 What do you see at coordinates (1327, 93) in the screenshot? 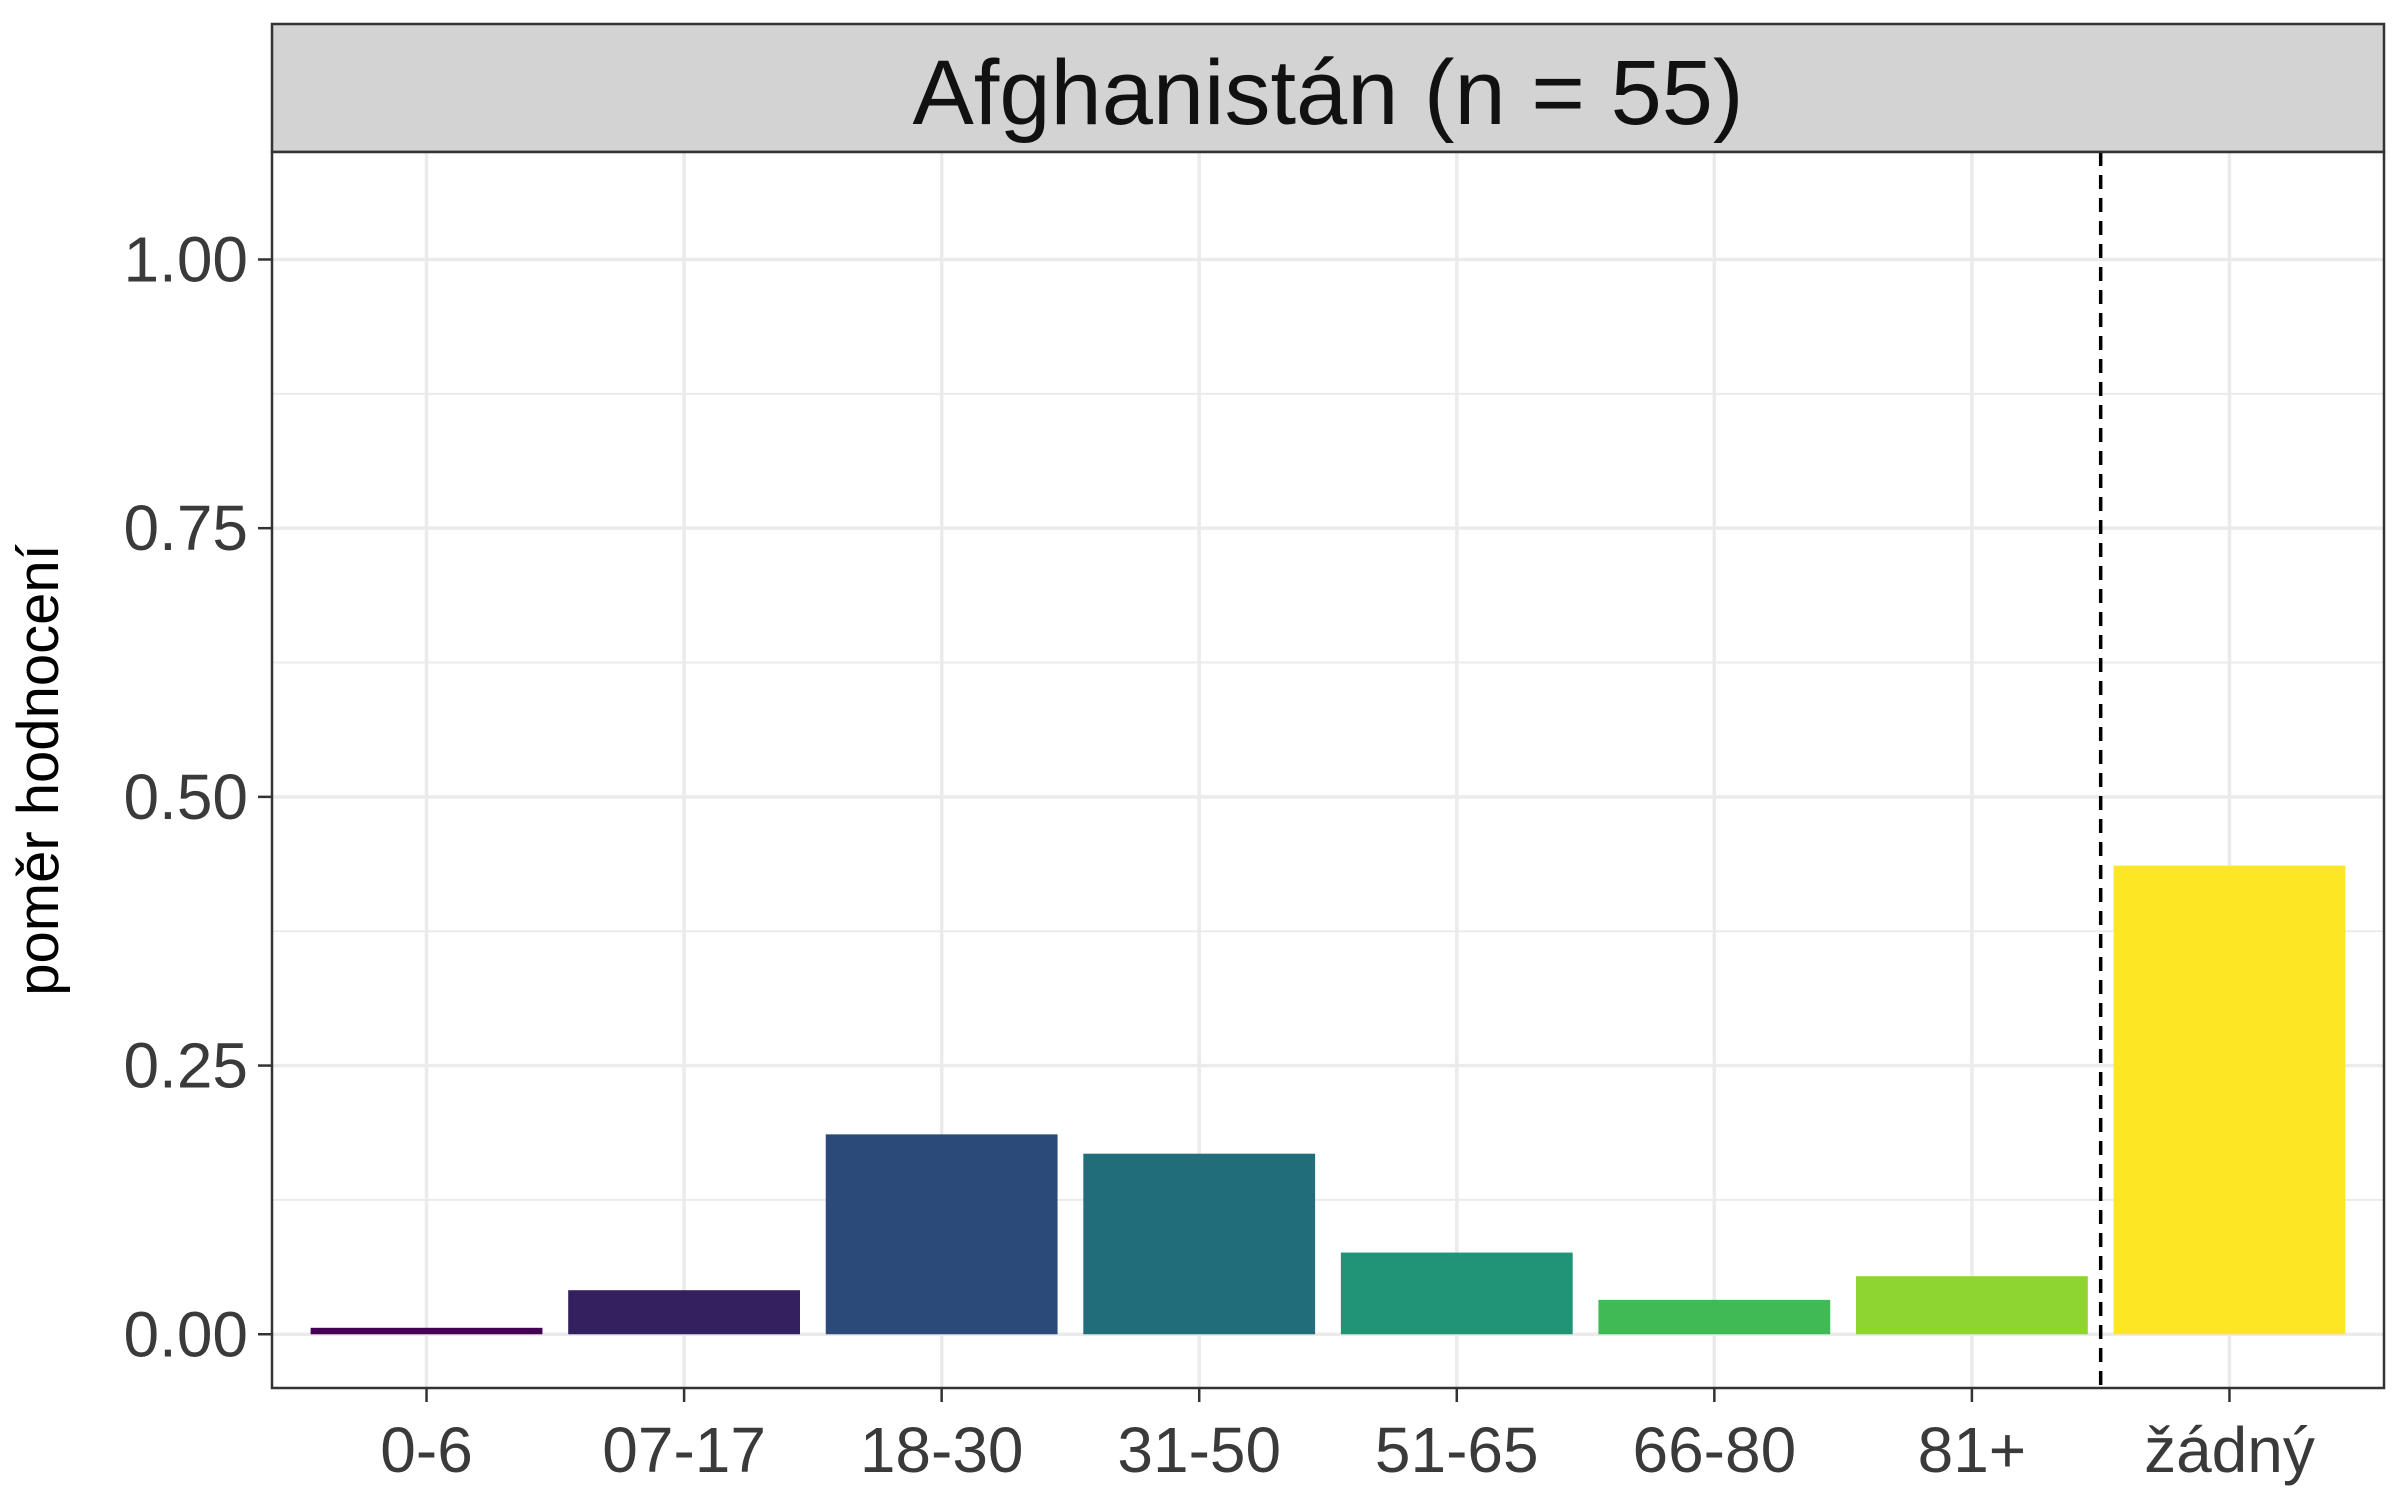
I see `facet-title: Afghanistán (n = 55)` at bounding box center [1327, 93].